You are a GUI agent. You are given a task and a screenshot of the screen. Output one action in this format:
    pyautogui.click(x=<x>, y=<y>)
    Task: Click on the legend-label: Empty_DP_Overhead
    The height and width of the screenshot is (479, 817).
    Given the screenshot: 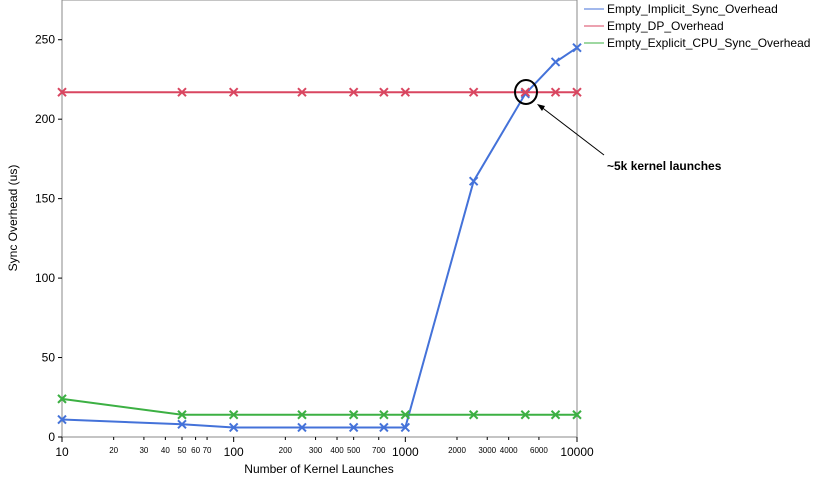 What is the action you would take?
    pyautogui.click(x=665, y=26)
    